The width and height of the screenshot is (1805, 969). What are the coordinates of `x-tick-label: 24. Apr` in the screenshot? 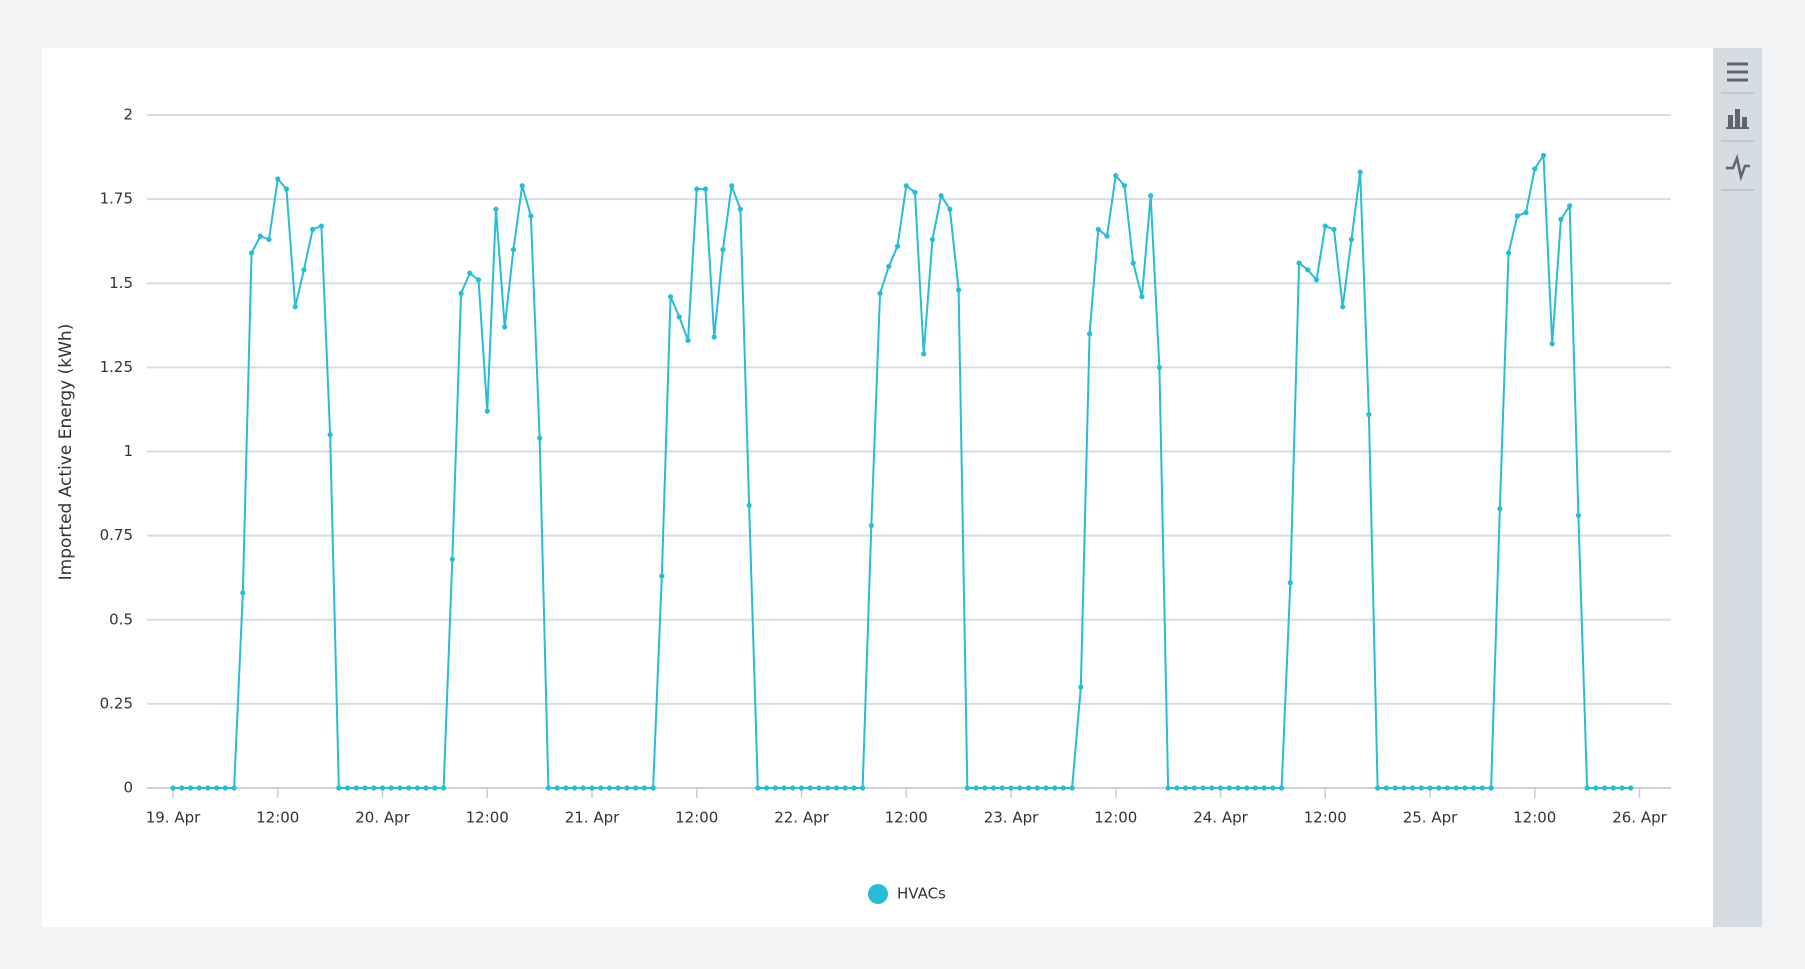 It's located at (1220, 818).